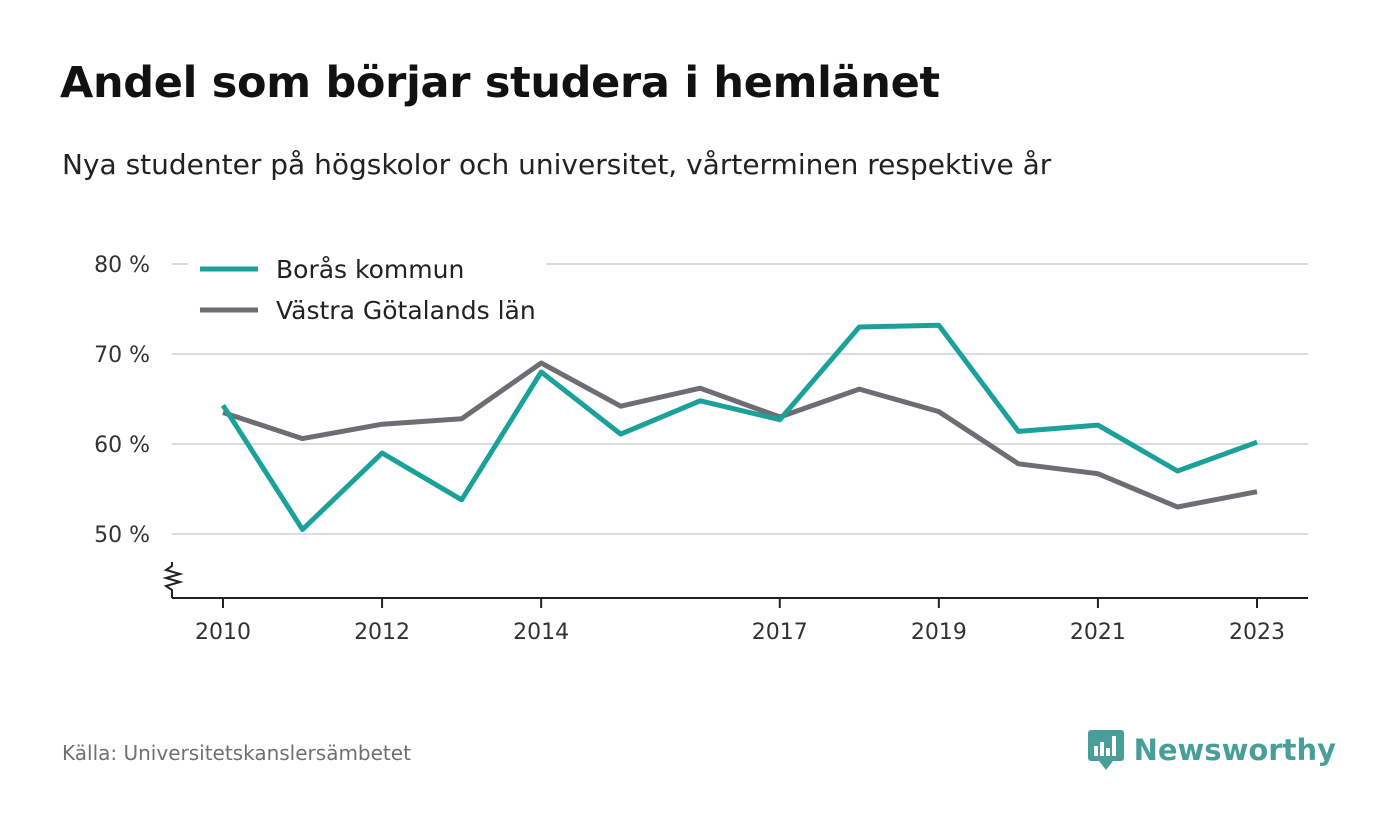 This screenshot has height=831, width=1400. Describe the element at coordinates (122, 355) in the screenshot. I see `y-tick-label: 70 %` at that location.